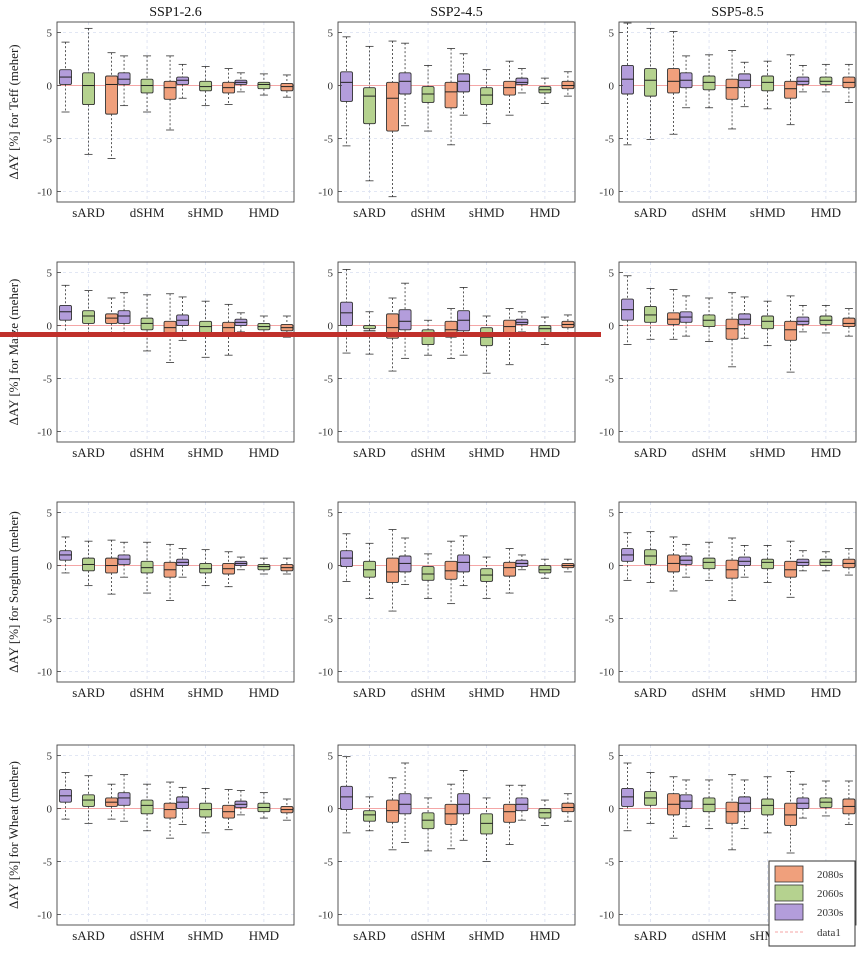 Image resolution: width=857 pixels, height=955 pixels. Describe the element at coordinates (789, 874) in the screenshot. I see `legend-swatch-2080s` at that location.